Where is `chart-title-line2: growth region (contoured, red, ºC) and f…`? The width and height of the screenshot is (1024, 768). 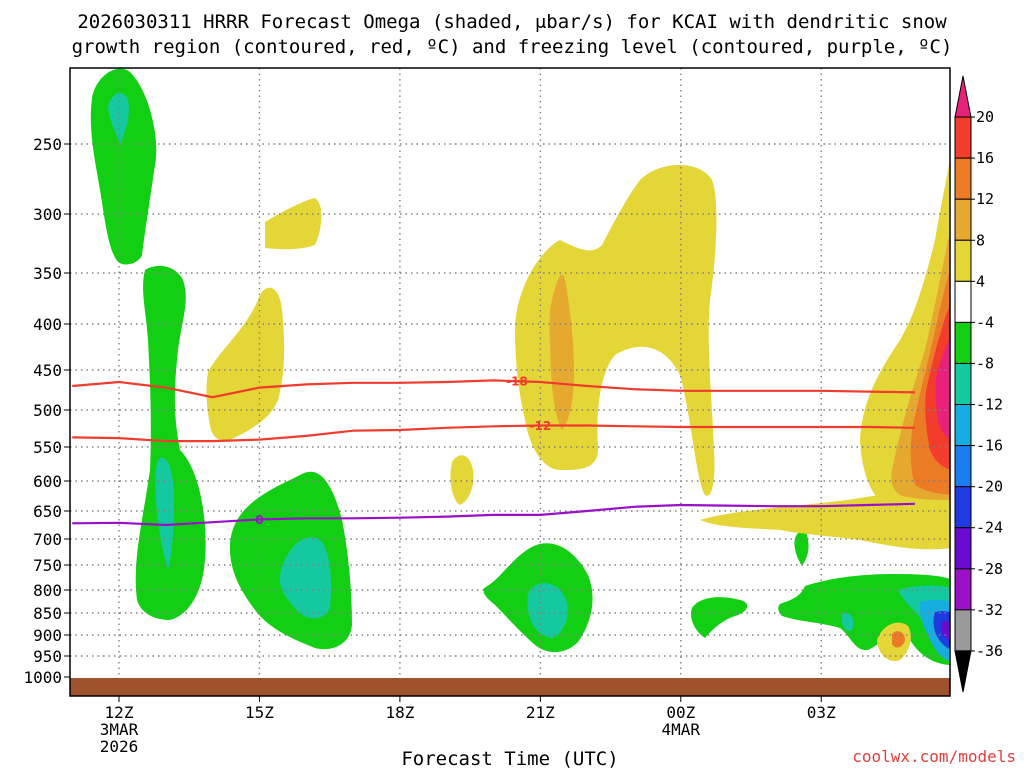
chart-title-line2: growth region (contoured, red, ºC) and f… is located at coordinates (512, 47).